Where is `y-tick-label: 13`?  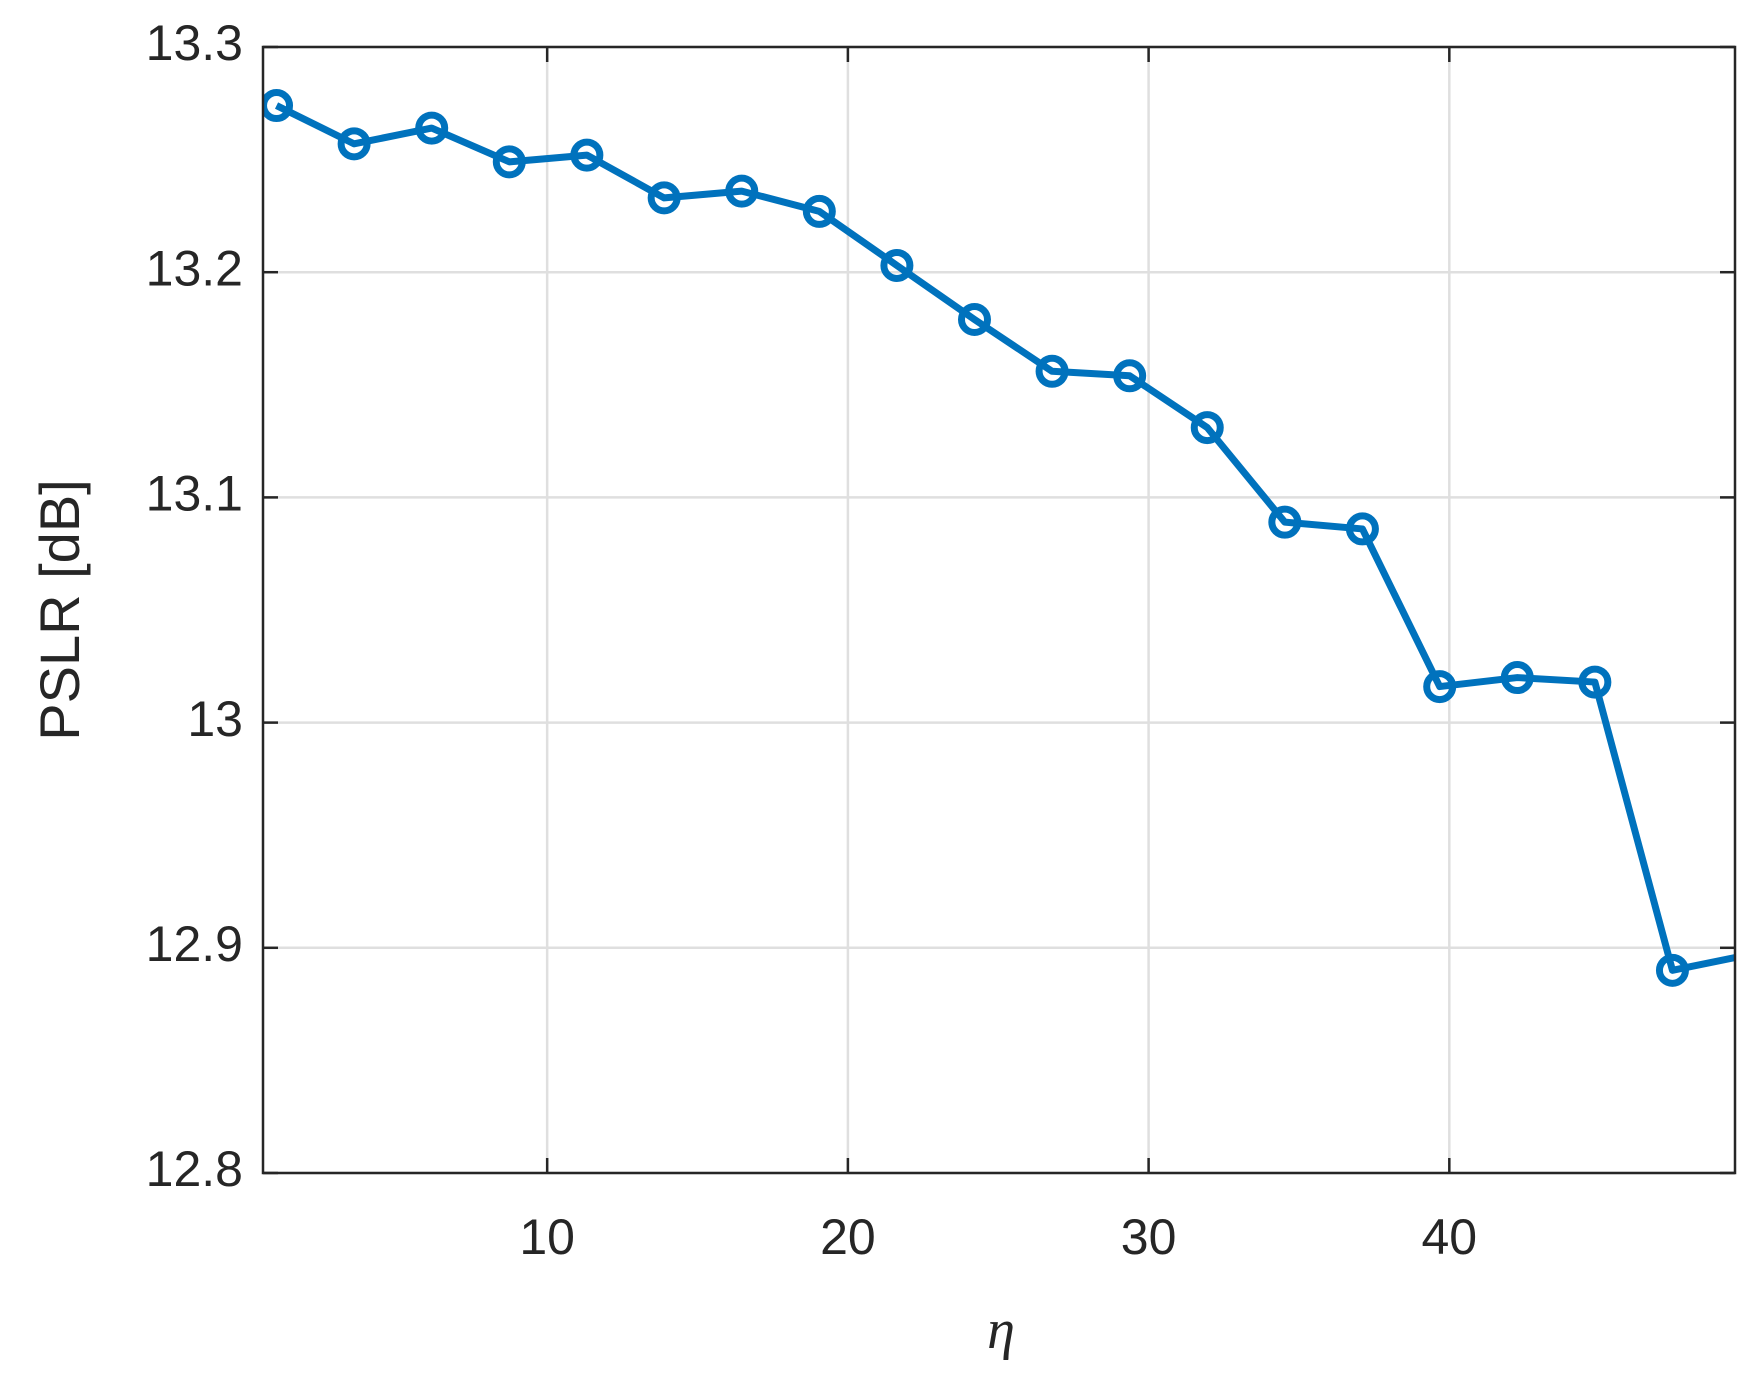
y-tick-label: 13 is located at coordinates (215, 719).